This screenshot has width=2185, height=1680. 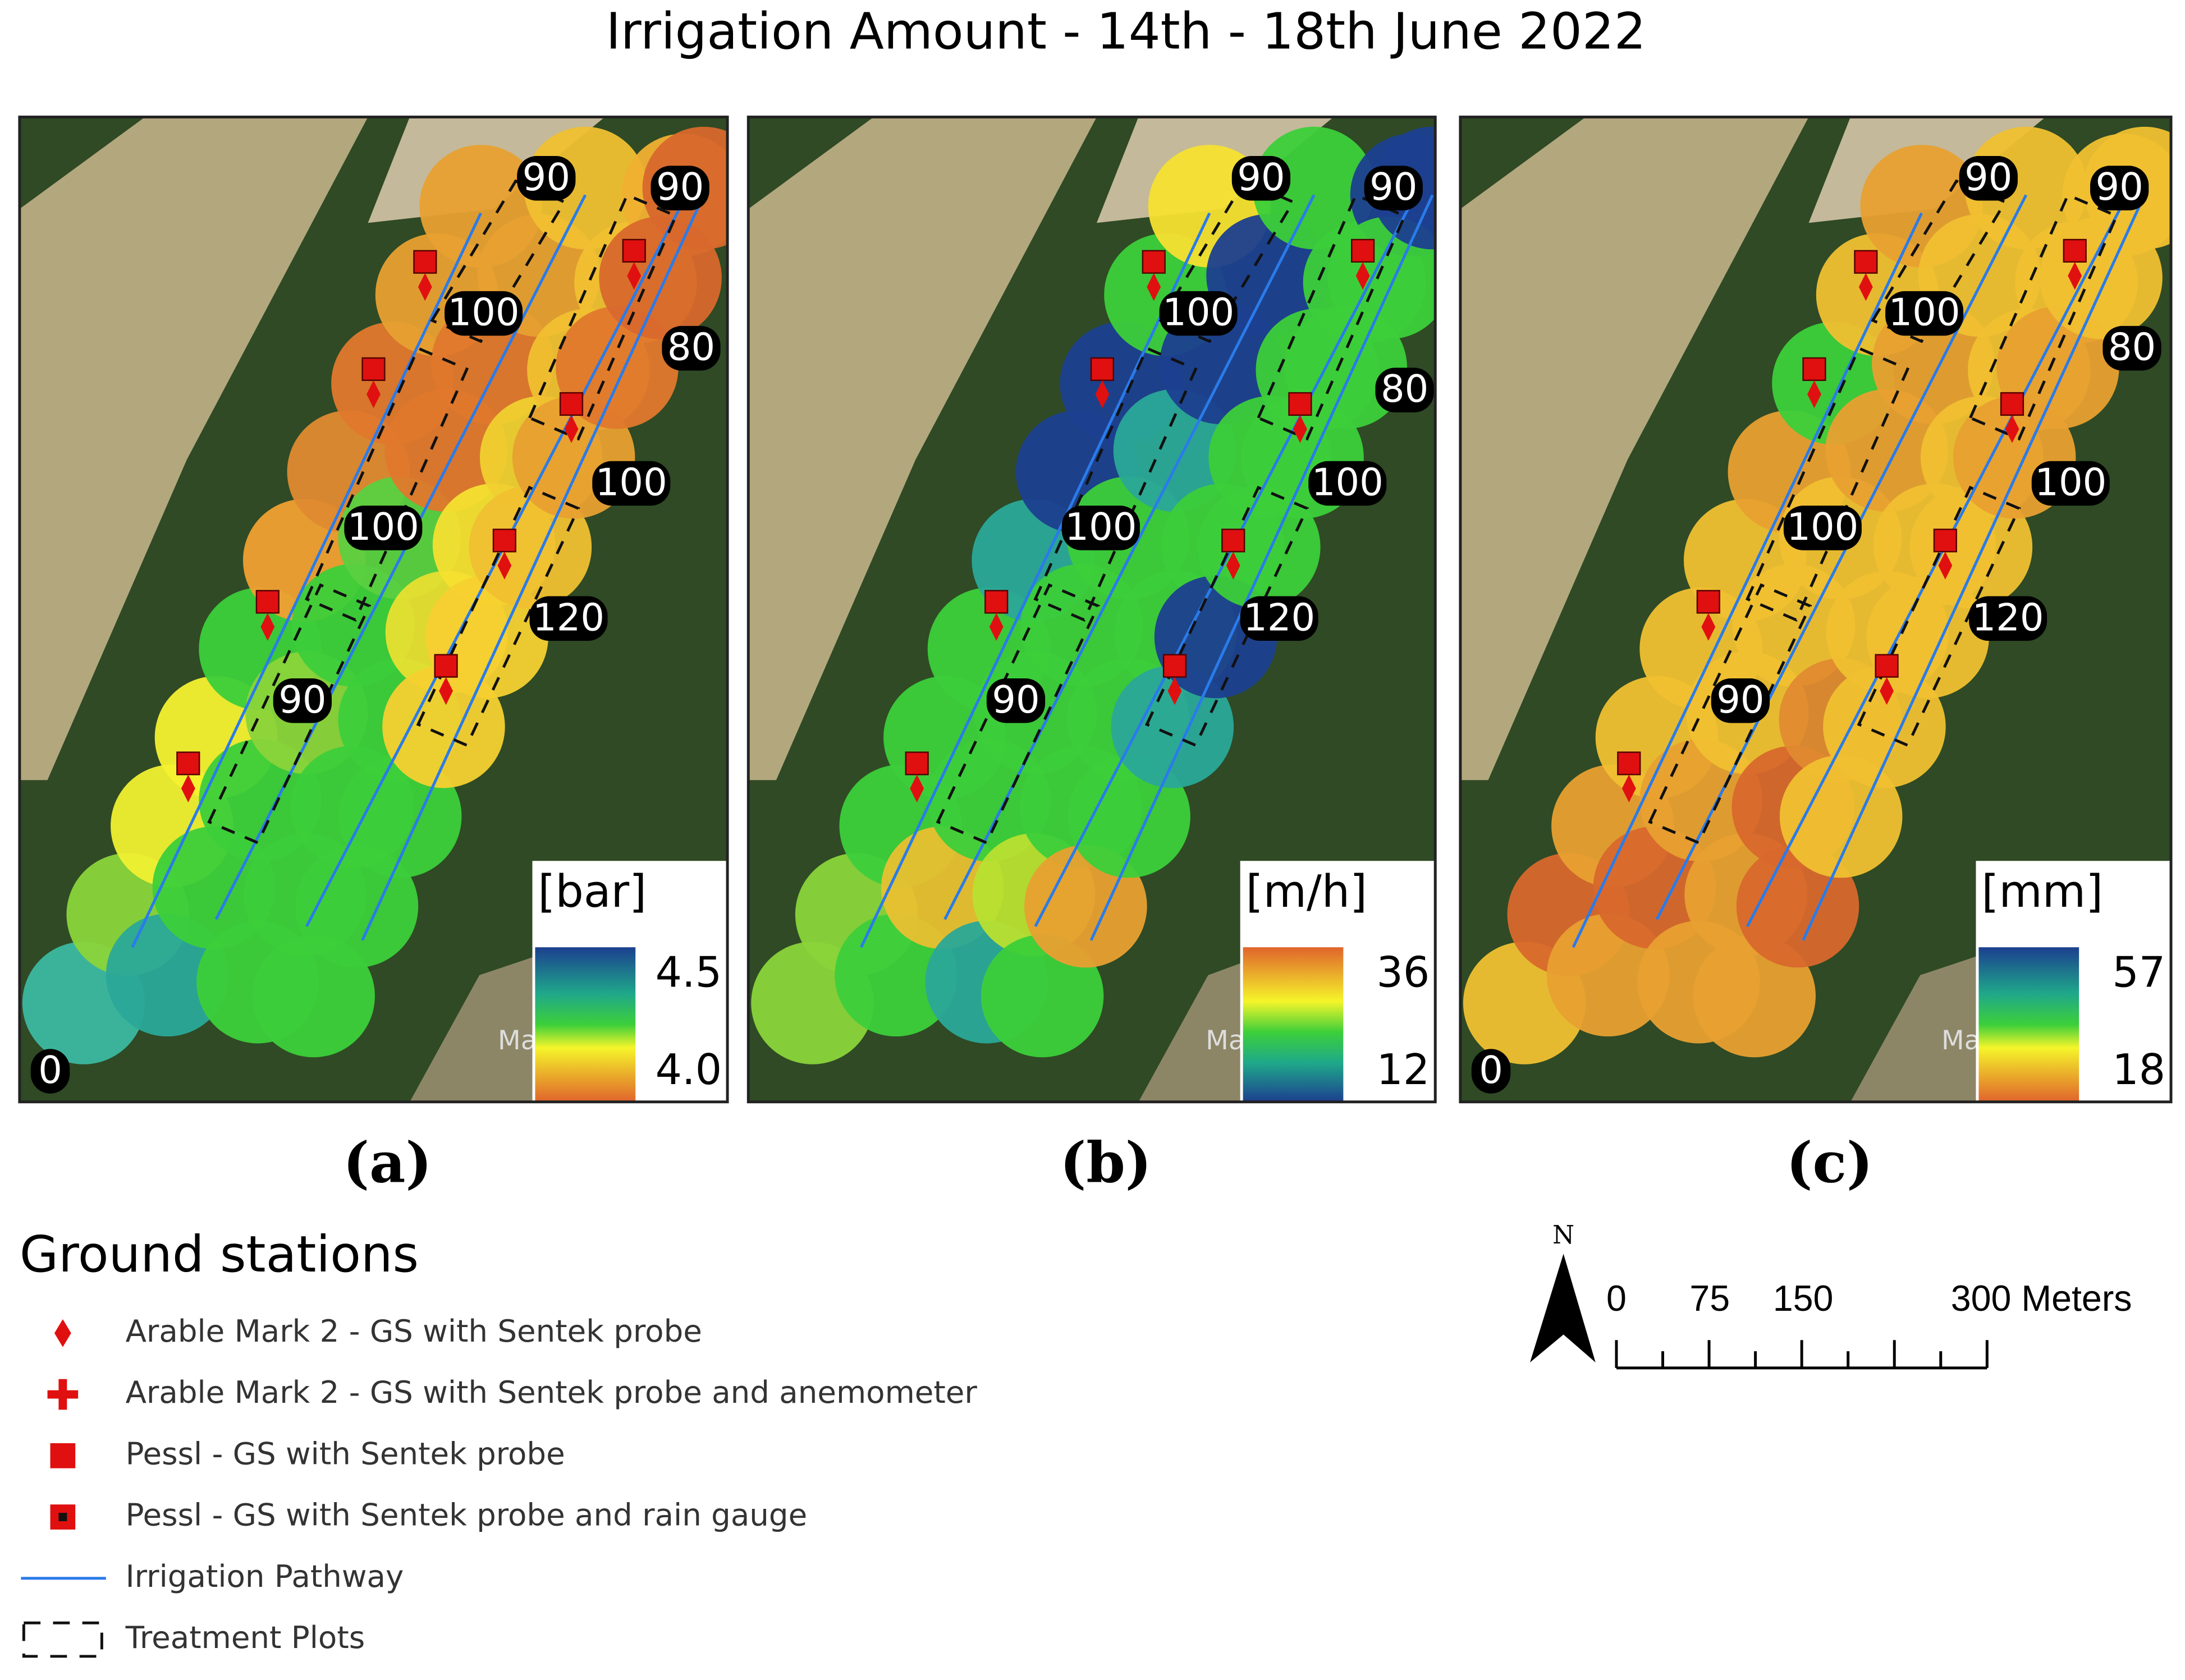 I want to click on legend-item: Irrigation Pathway, so click(x=265, y=1576).